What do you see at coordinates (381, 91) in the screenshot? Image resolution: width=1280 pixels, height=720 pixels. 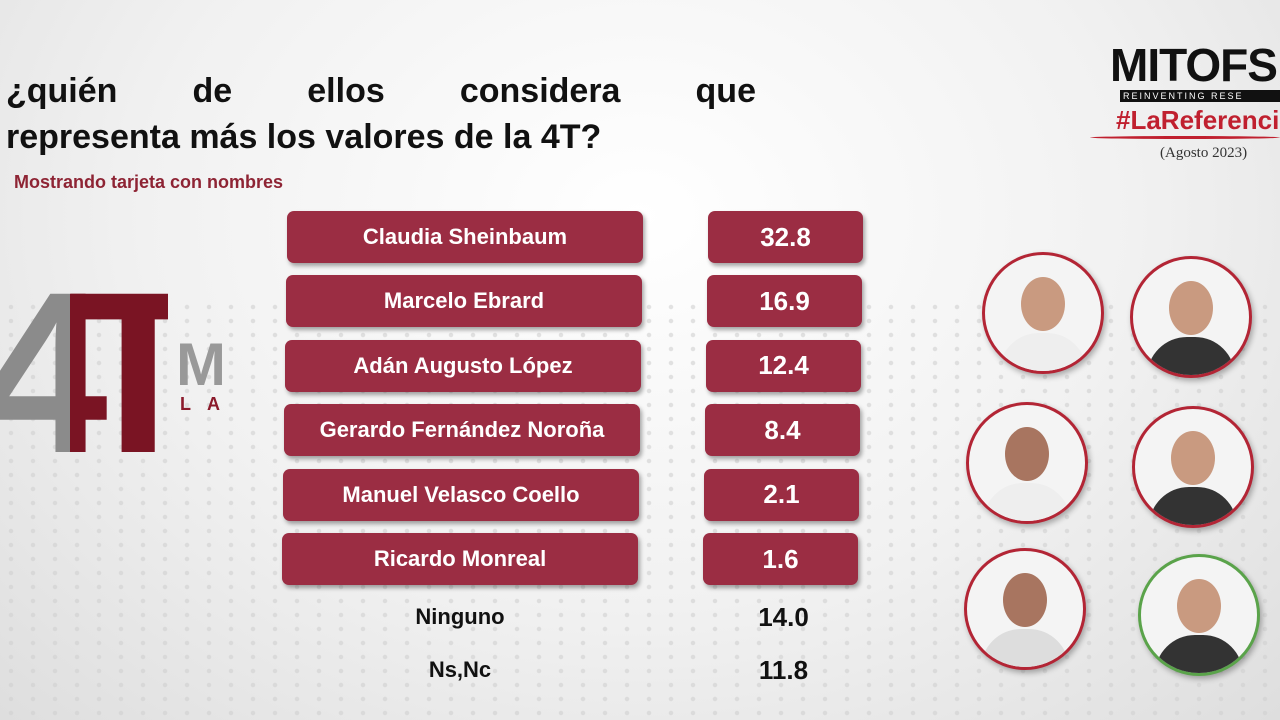 I see `title-line: ¿quién de ellos considera que` at bounding box center [381, 91].